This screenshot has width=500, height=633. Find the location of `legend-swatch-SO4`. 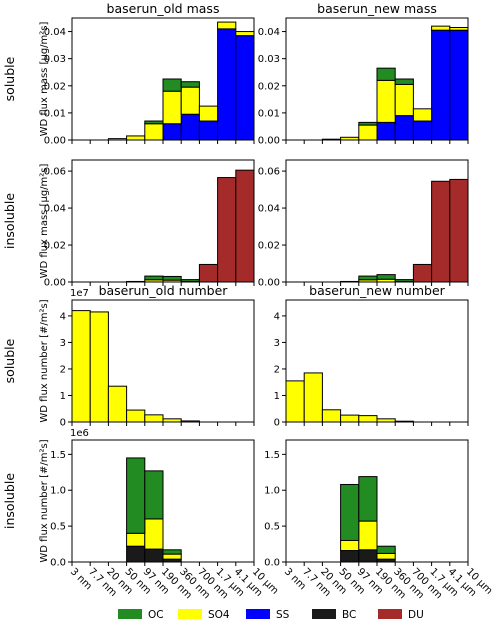

legend-swatch-SO4 is located at coordinates (190, 614).